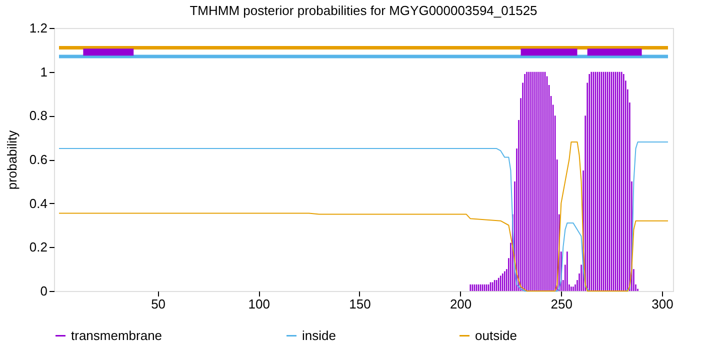 The width and height of the screenshot is (720, 352). What do you see at coordinates (38, 116) in the screenshot?
I see `y-tick-label: 0.8` at bounding box center [38, 116].